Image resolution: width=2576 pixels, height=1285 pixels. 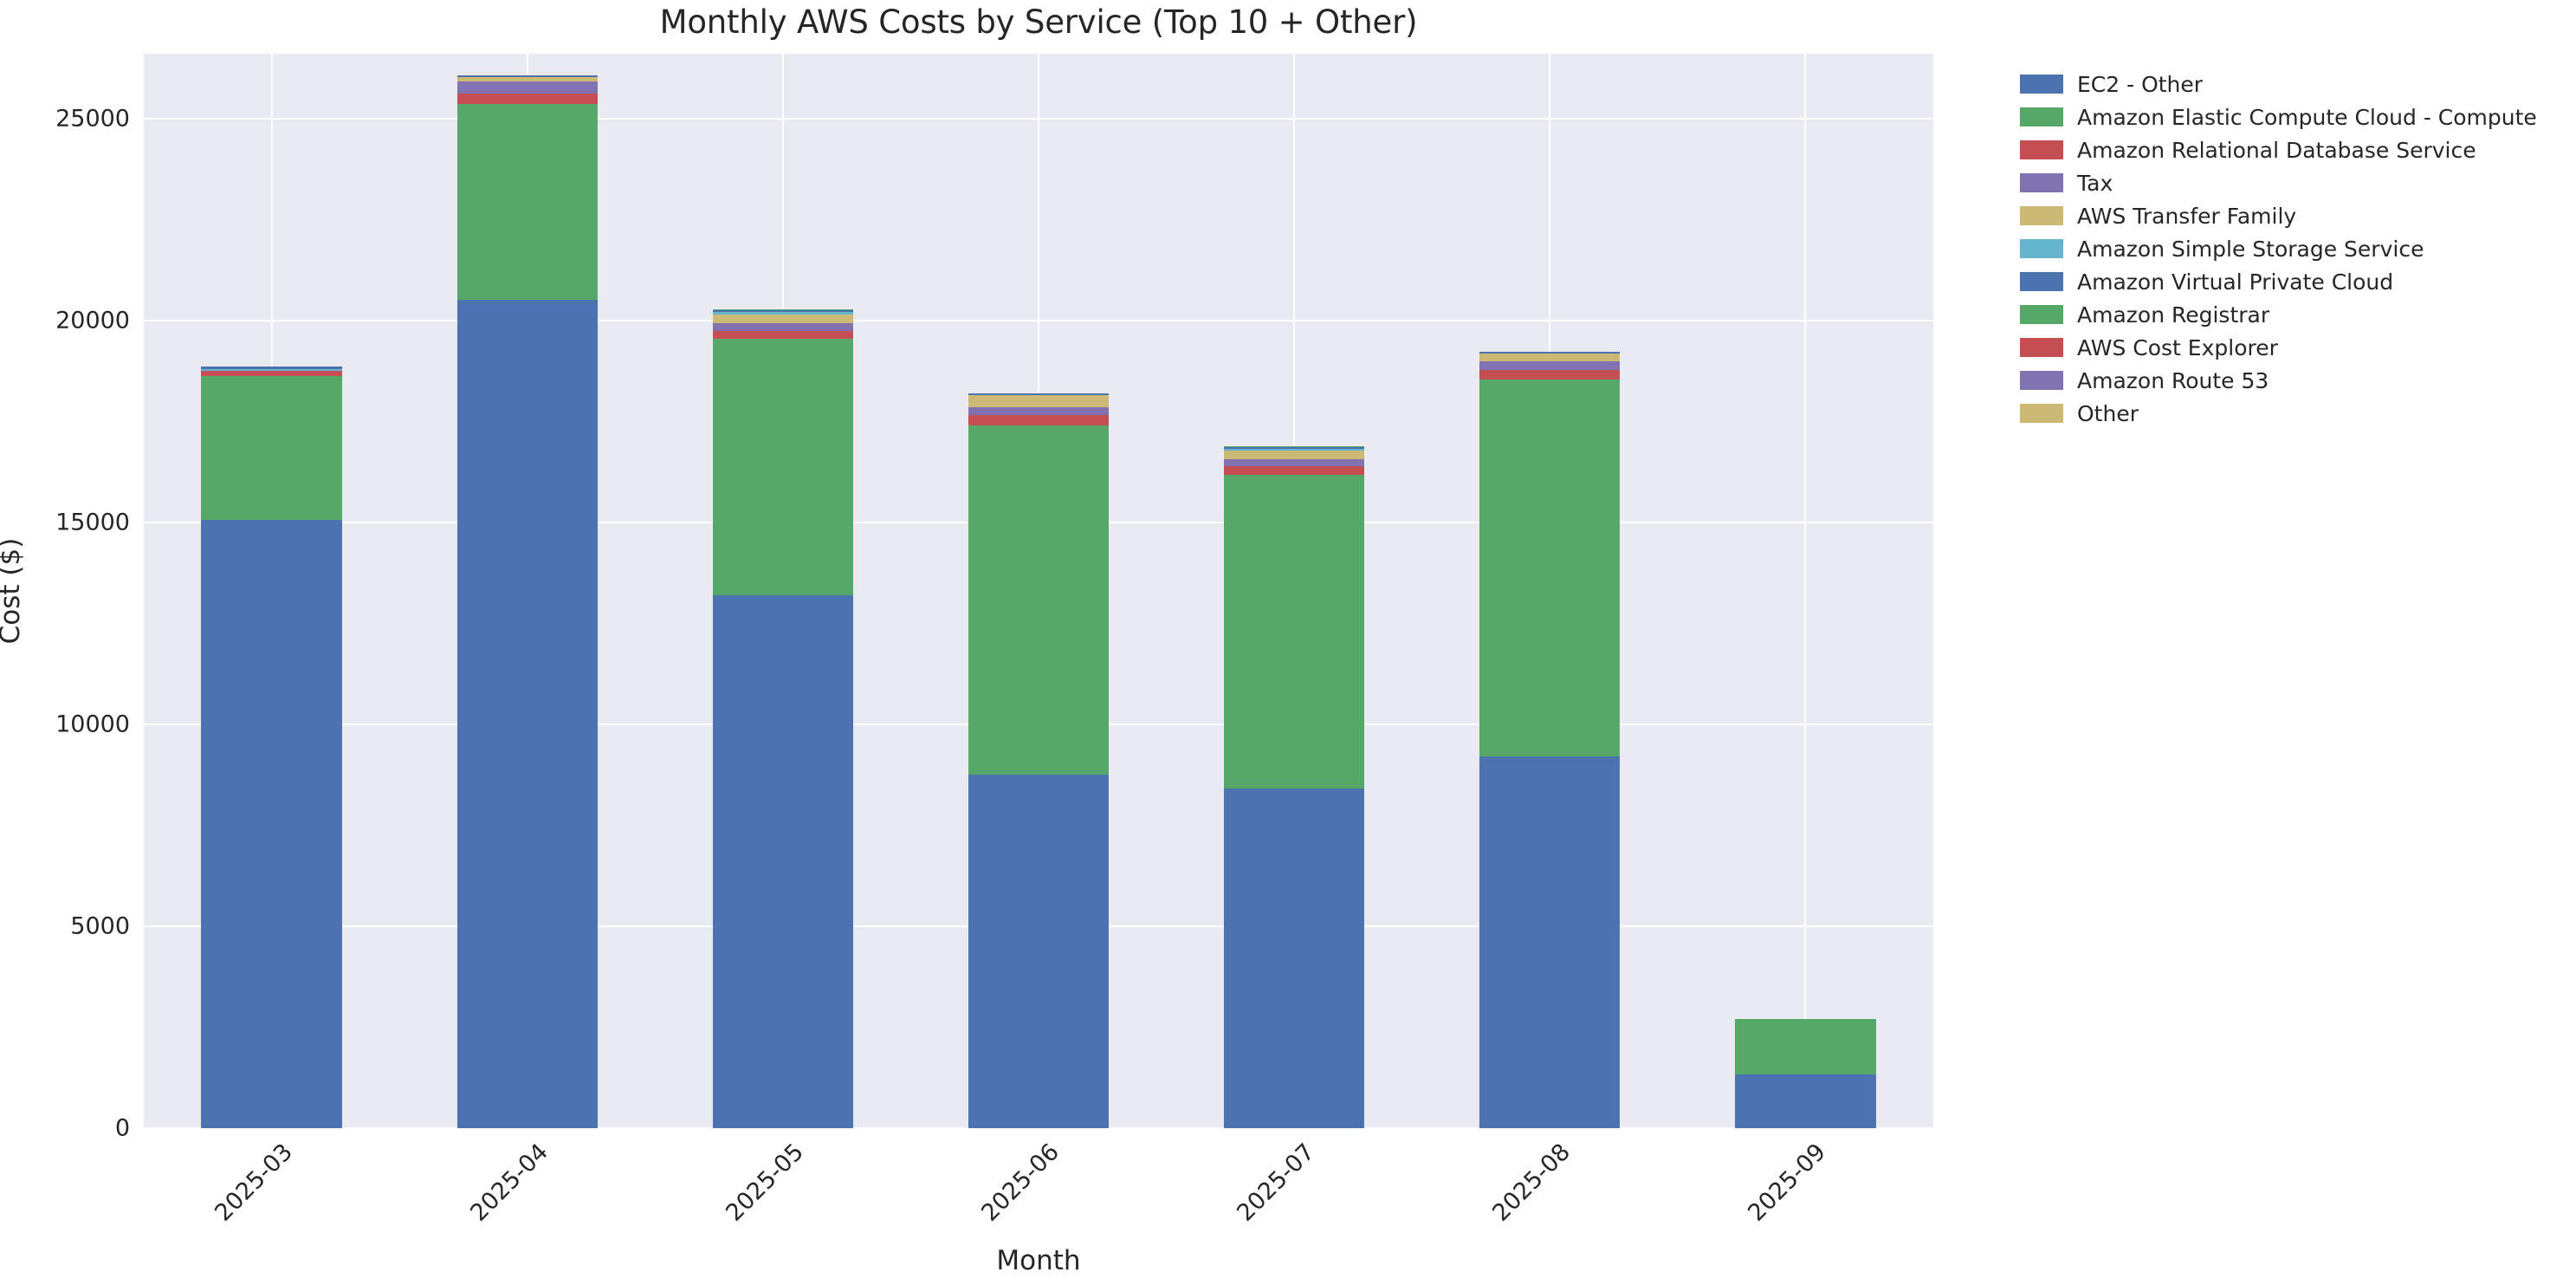 I want to click on legend-item: EC2 - Other, so click(x=2288, y=84).